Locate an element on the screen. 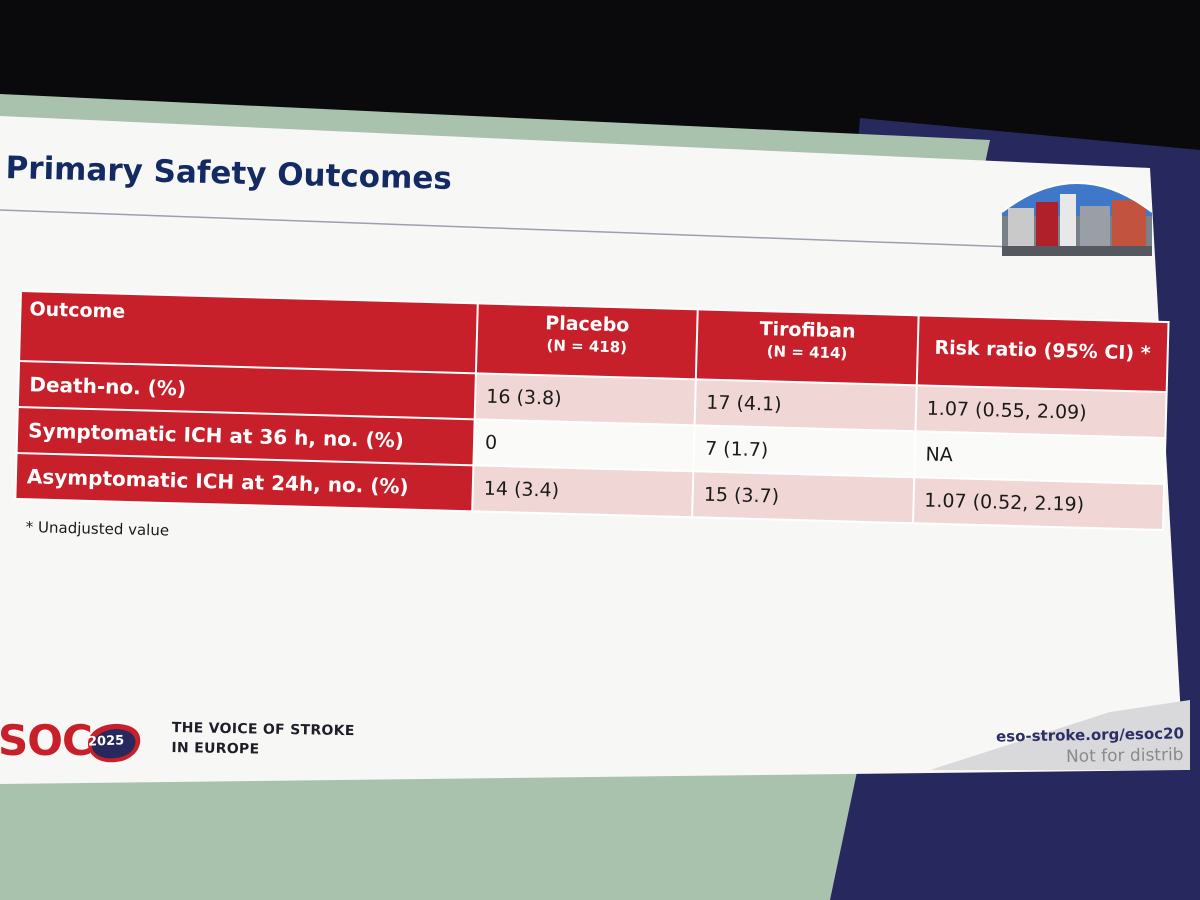  tagline-line-2: IN EUROPE is located at coordinates (215, 748).